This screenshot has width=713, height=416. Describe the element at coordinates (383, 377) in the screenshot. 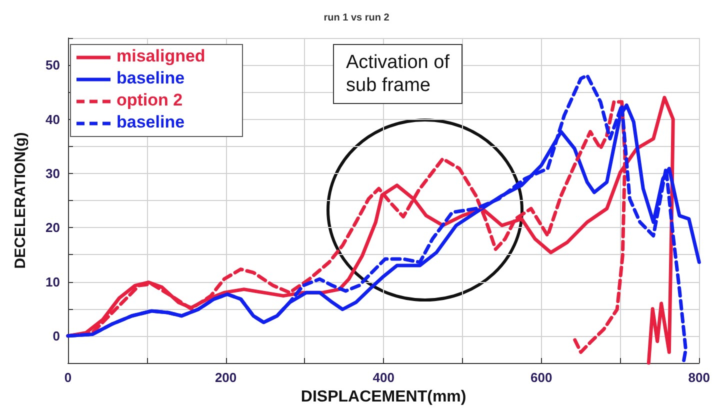

I see `x-tick-label: 400` at that location.